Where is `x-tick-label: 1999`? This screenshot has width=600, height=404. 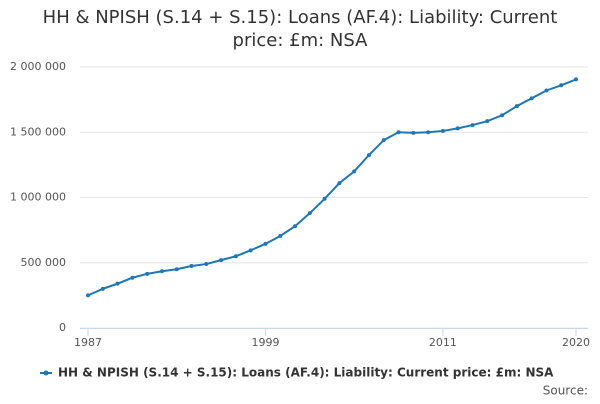 x-tick-label: 1999 is located at coordinates (265, 342).